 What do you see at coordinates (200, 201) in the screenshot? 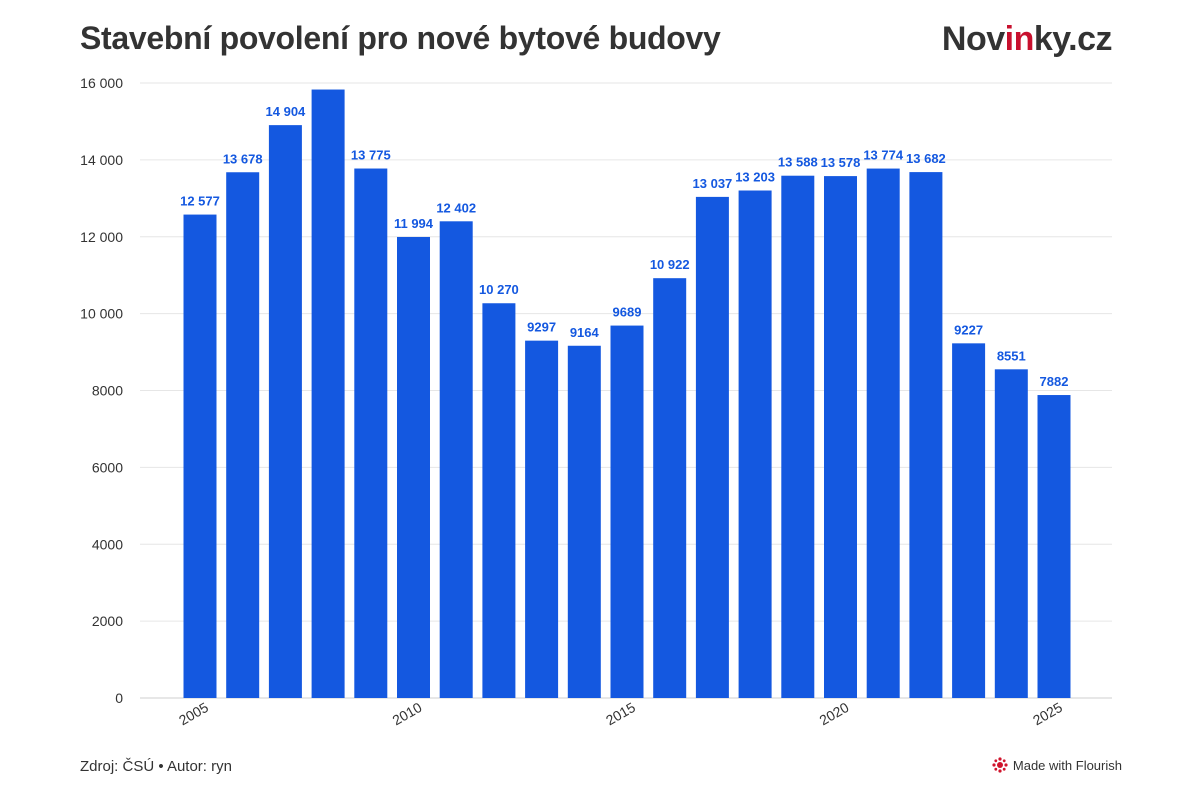
I see `data-label-2005: 12 577` at bounding box center [200, 201].